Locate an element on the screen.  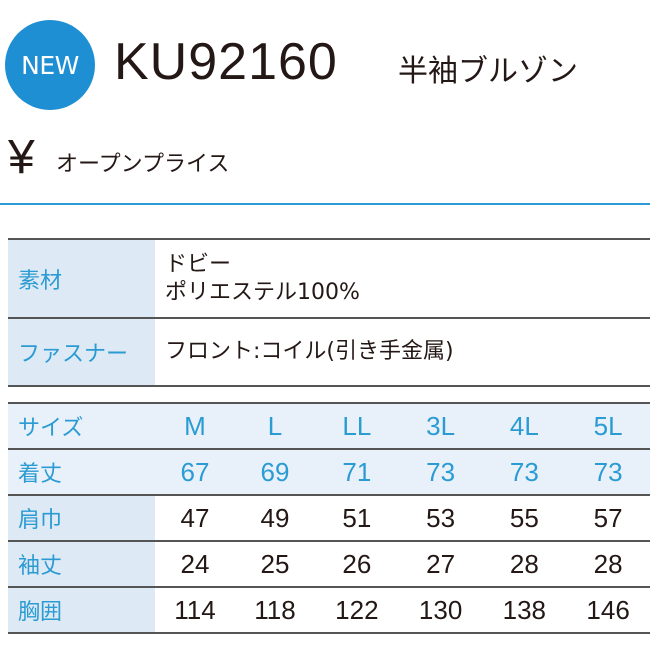
table-row: 肩巾 47 49 51 53 55 57 is located at coordinates (329, 518).